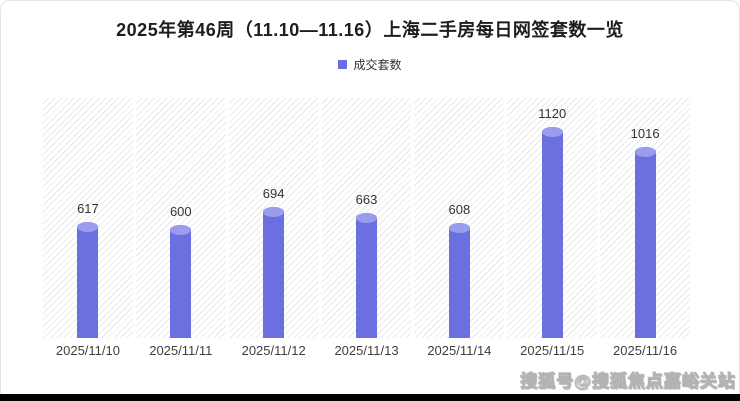 This screenshot has height=401, width=740. I want to click on x-axis-label: 2025/11/16, so click(645, 350).